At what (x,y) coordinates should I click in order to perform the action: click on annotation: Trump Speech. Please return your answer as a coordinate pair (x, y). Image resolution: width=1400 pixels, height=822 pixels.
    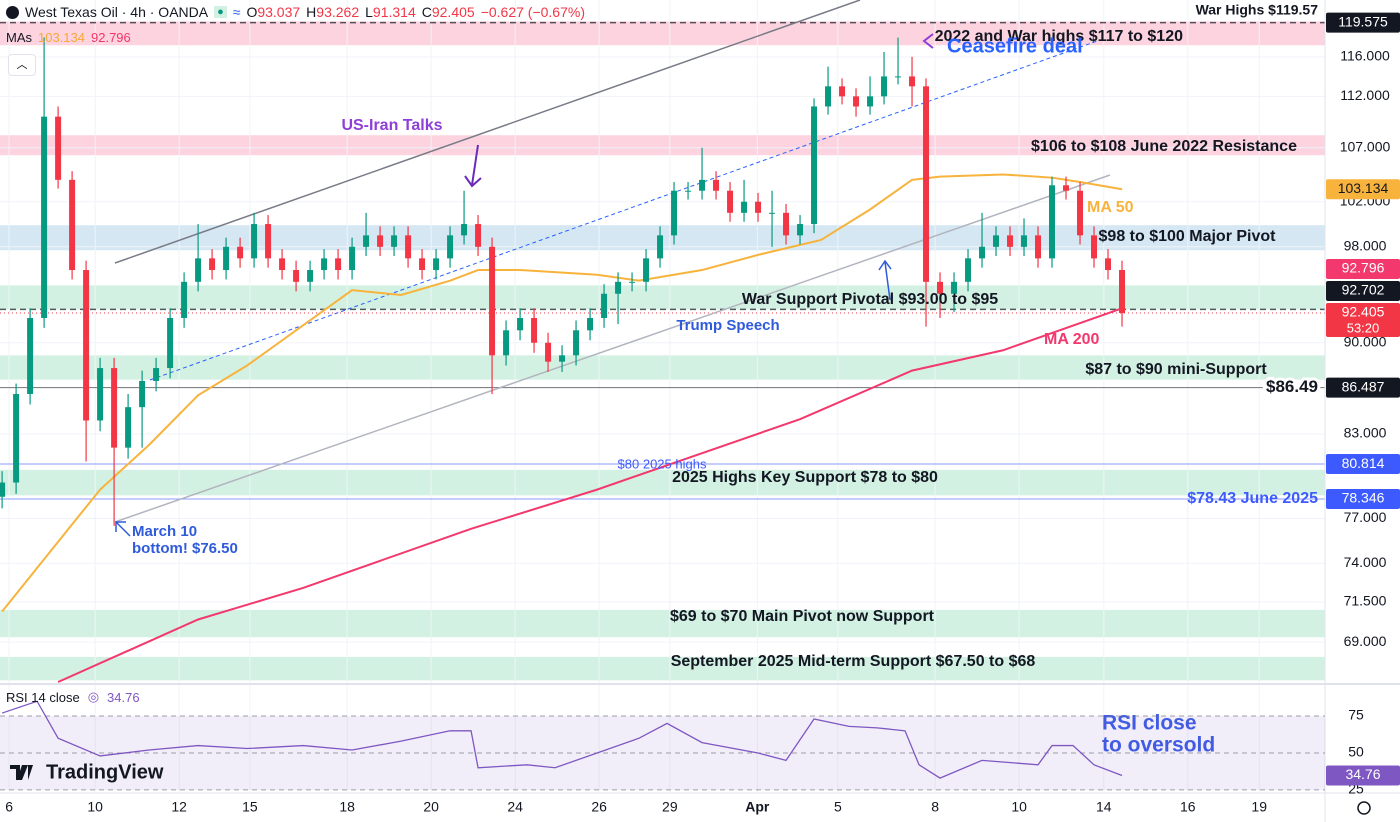
    Looking at the image, I should click on (727, 325).